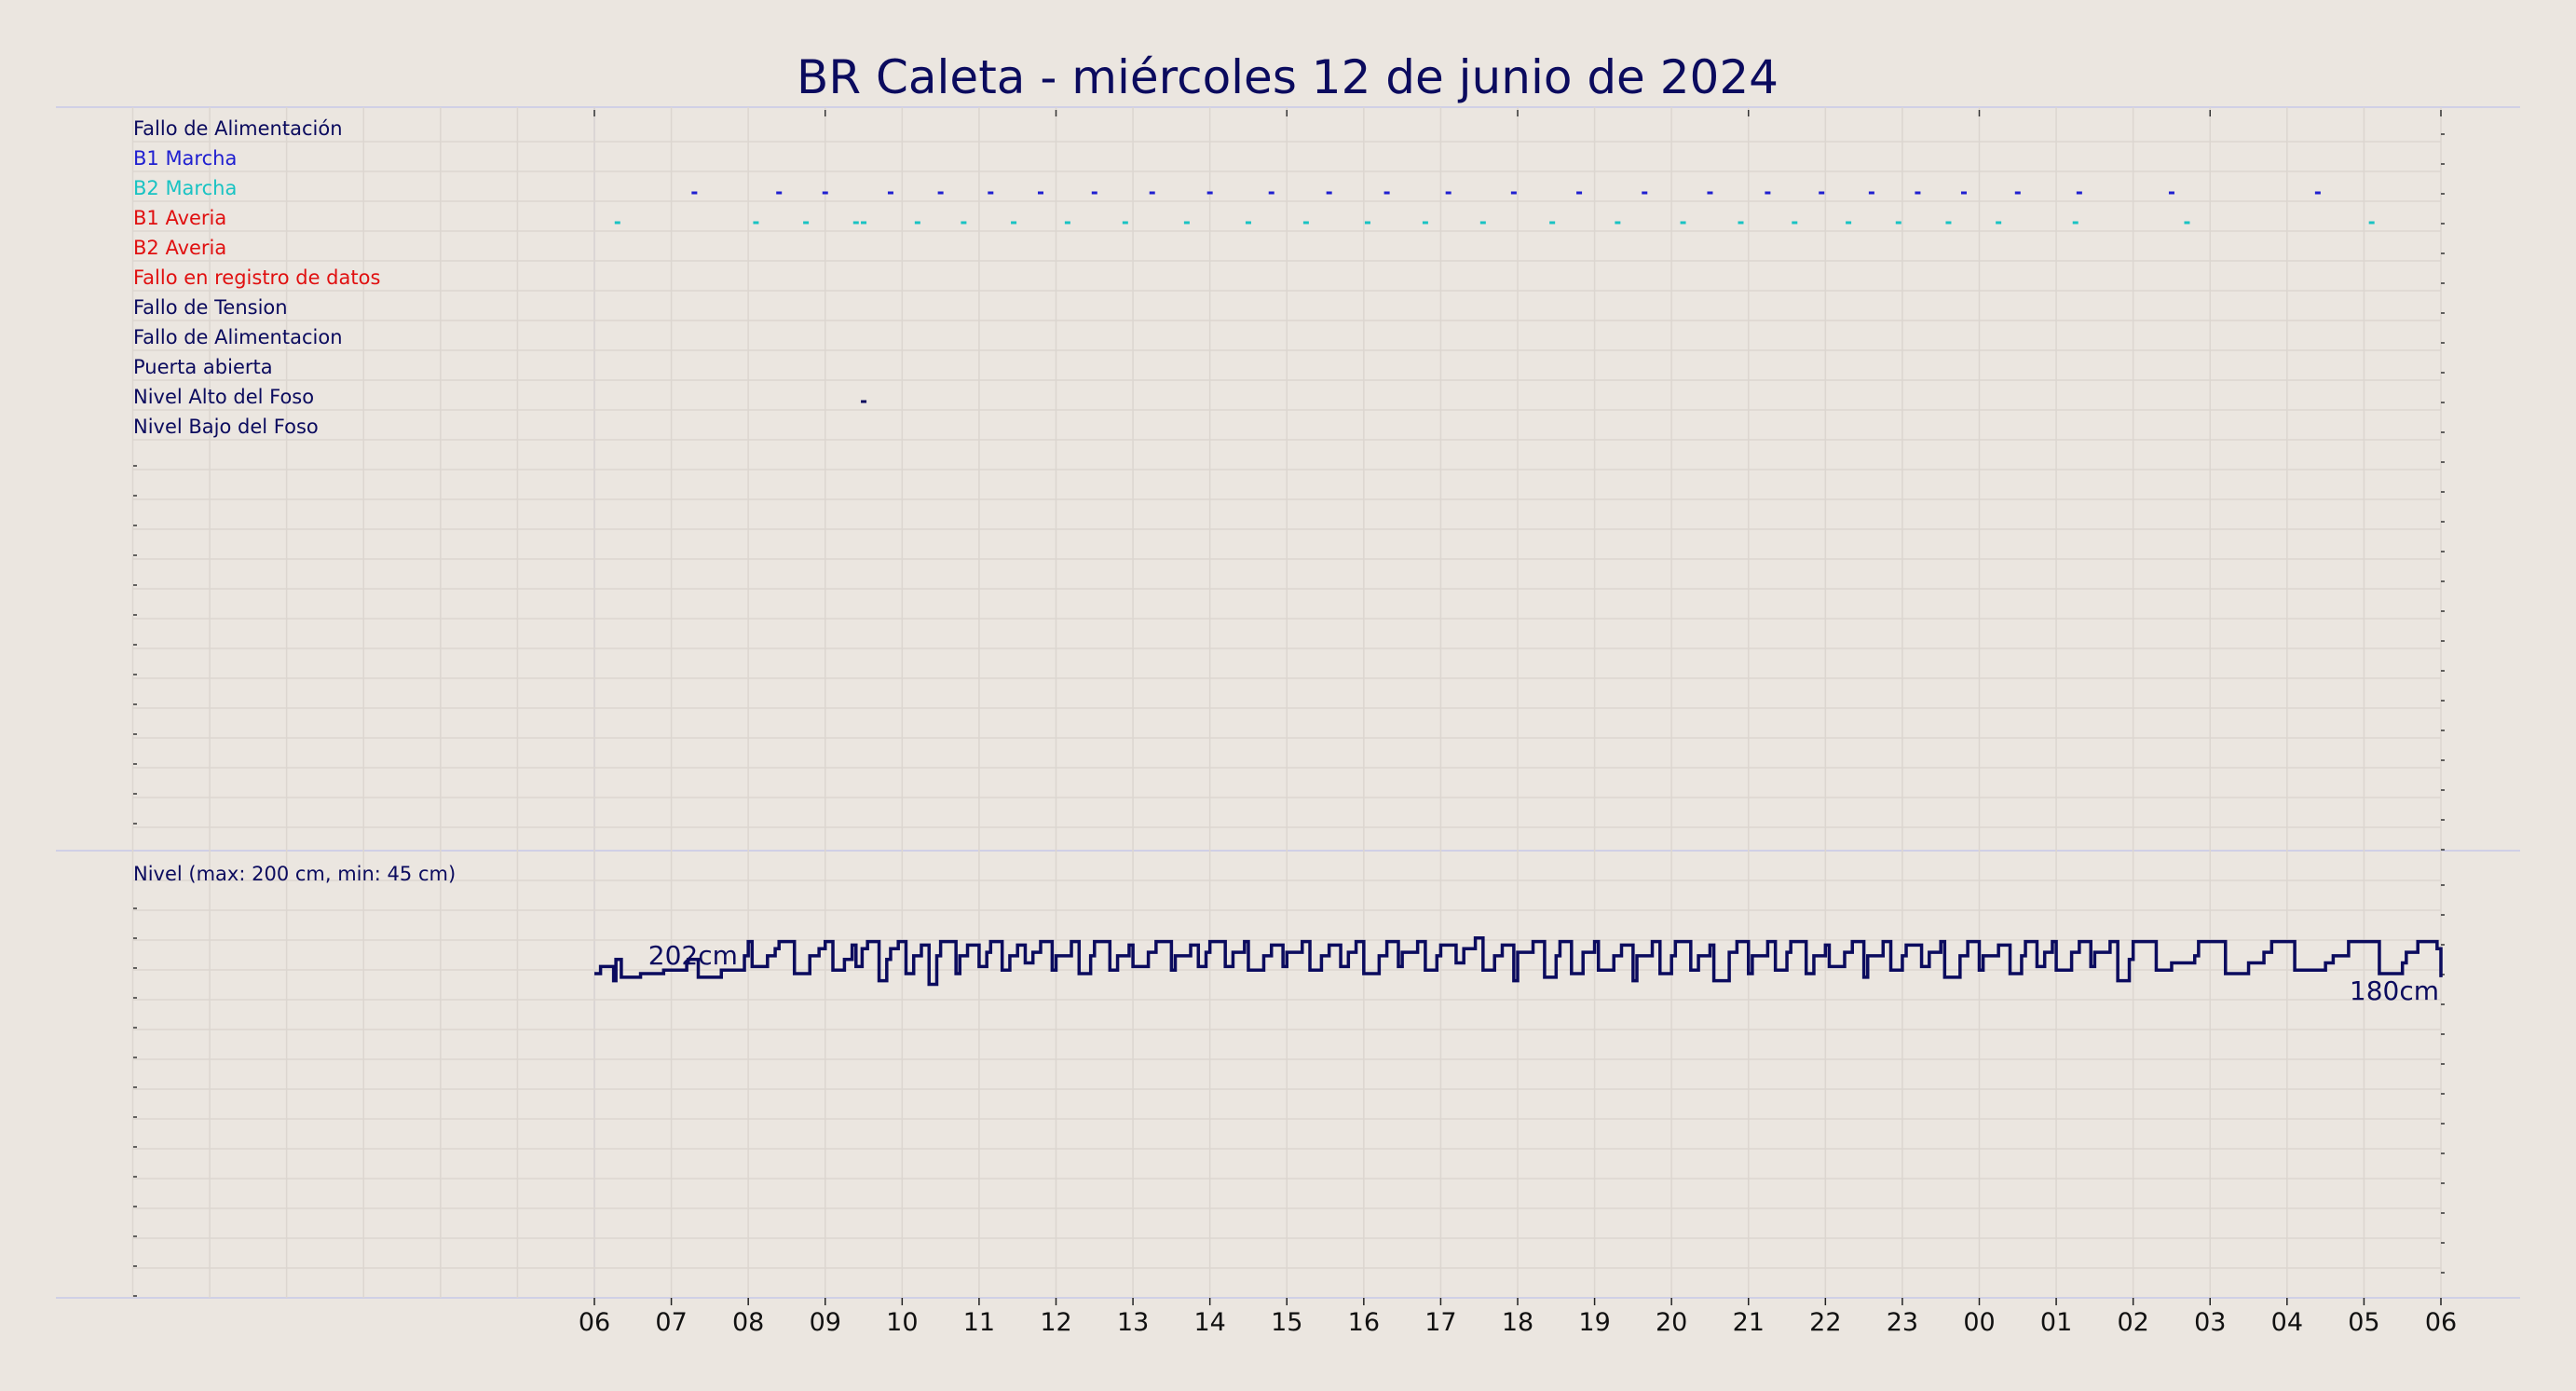  Describe the element at coordinates (203, 367) in the screenshot. I see `event-label: Puerta abierta` at that location.